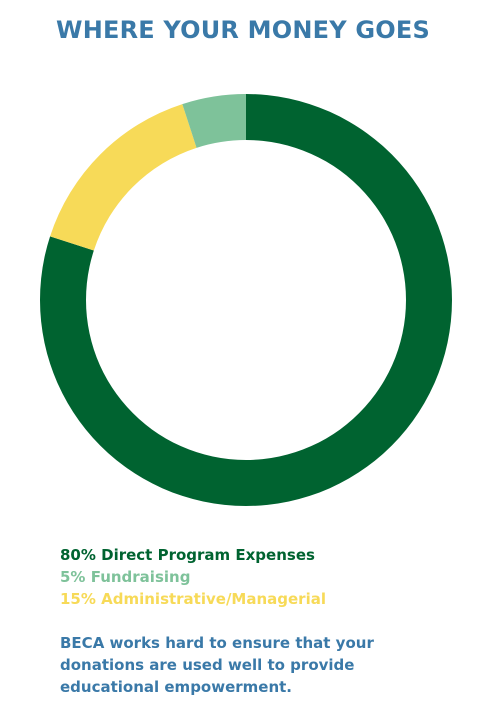  Describe the element at coordinates (193, 599) in the screenshot. I see `legend-item-administrative: 15% Administrative/Managerial` at that location.